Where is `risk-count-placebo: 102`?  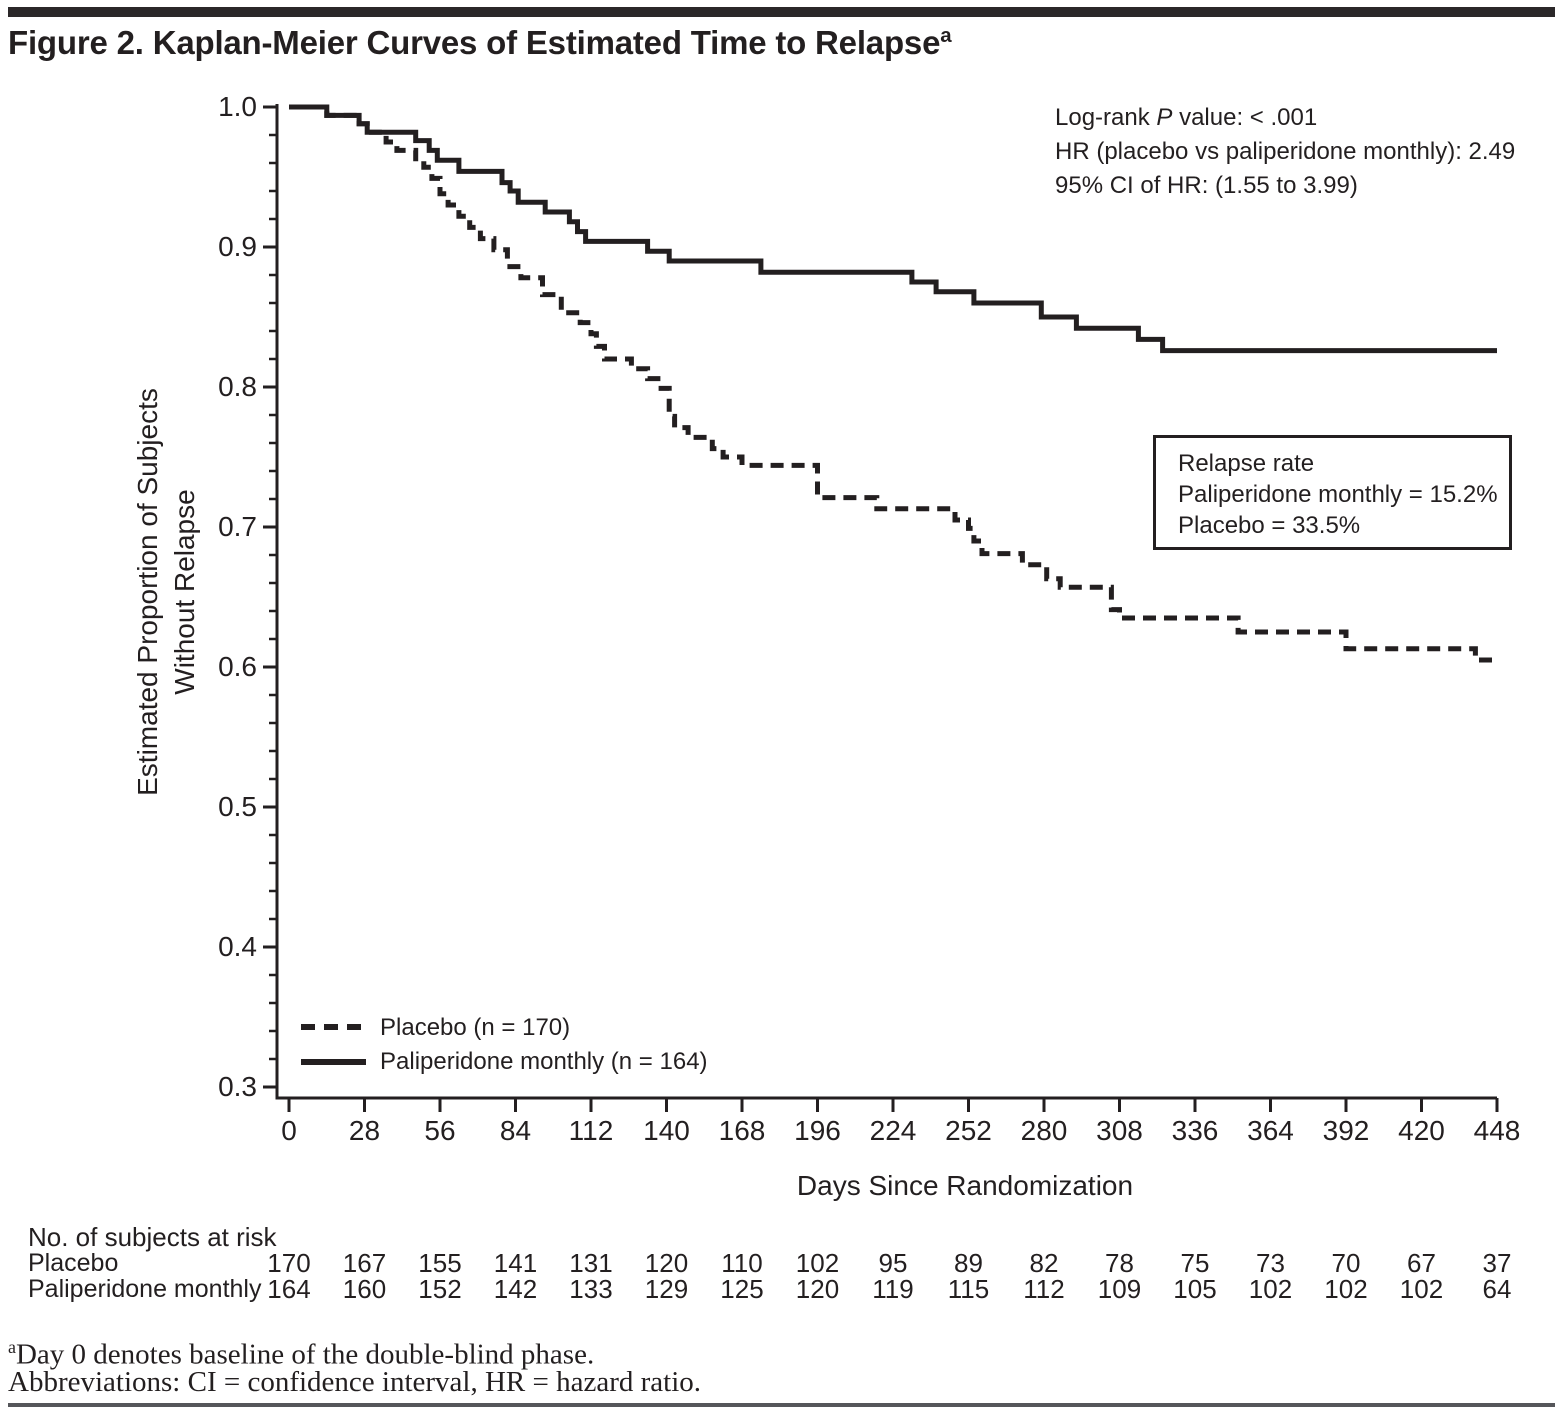
risk-count-placebo: 102 is located at coordinates (817, 1263).